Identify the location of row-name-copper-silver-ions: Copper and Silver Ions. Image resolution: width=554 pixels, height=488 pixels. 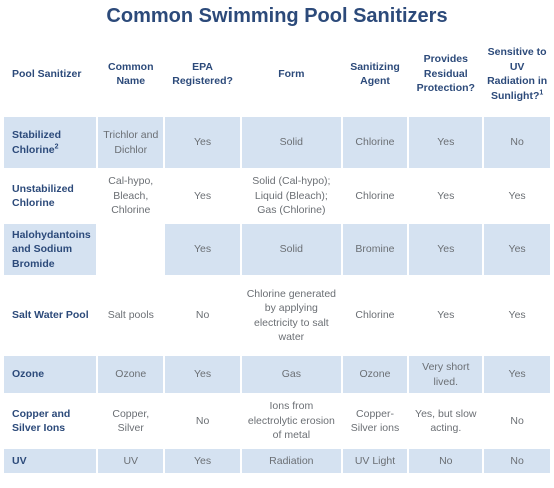
(50, 421).